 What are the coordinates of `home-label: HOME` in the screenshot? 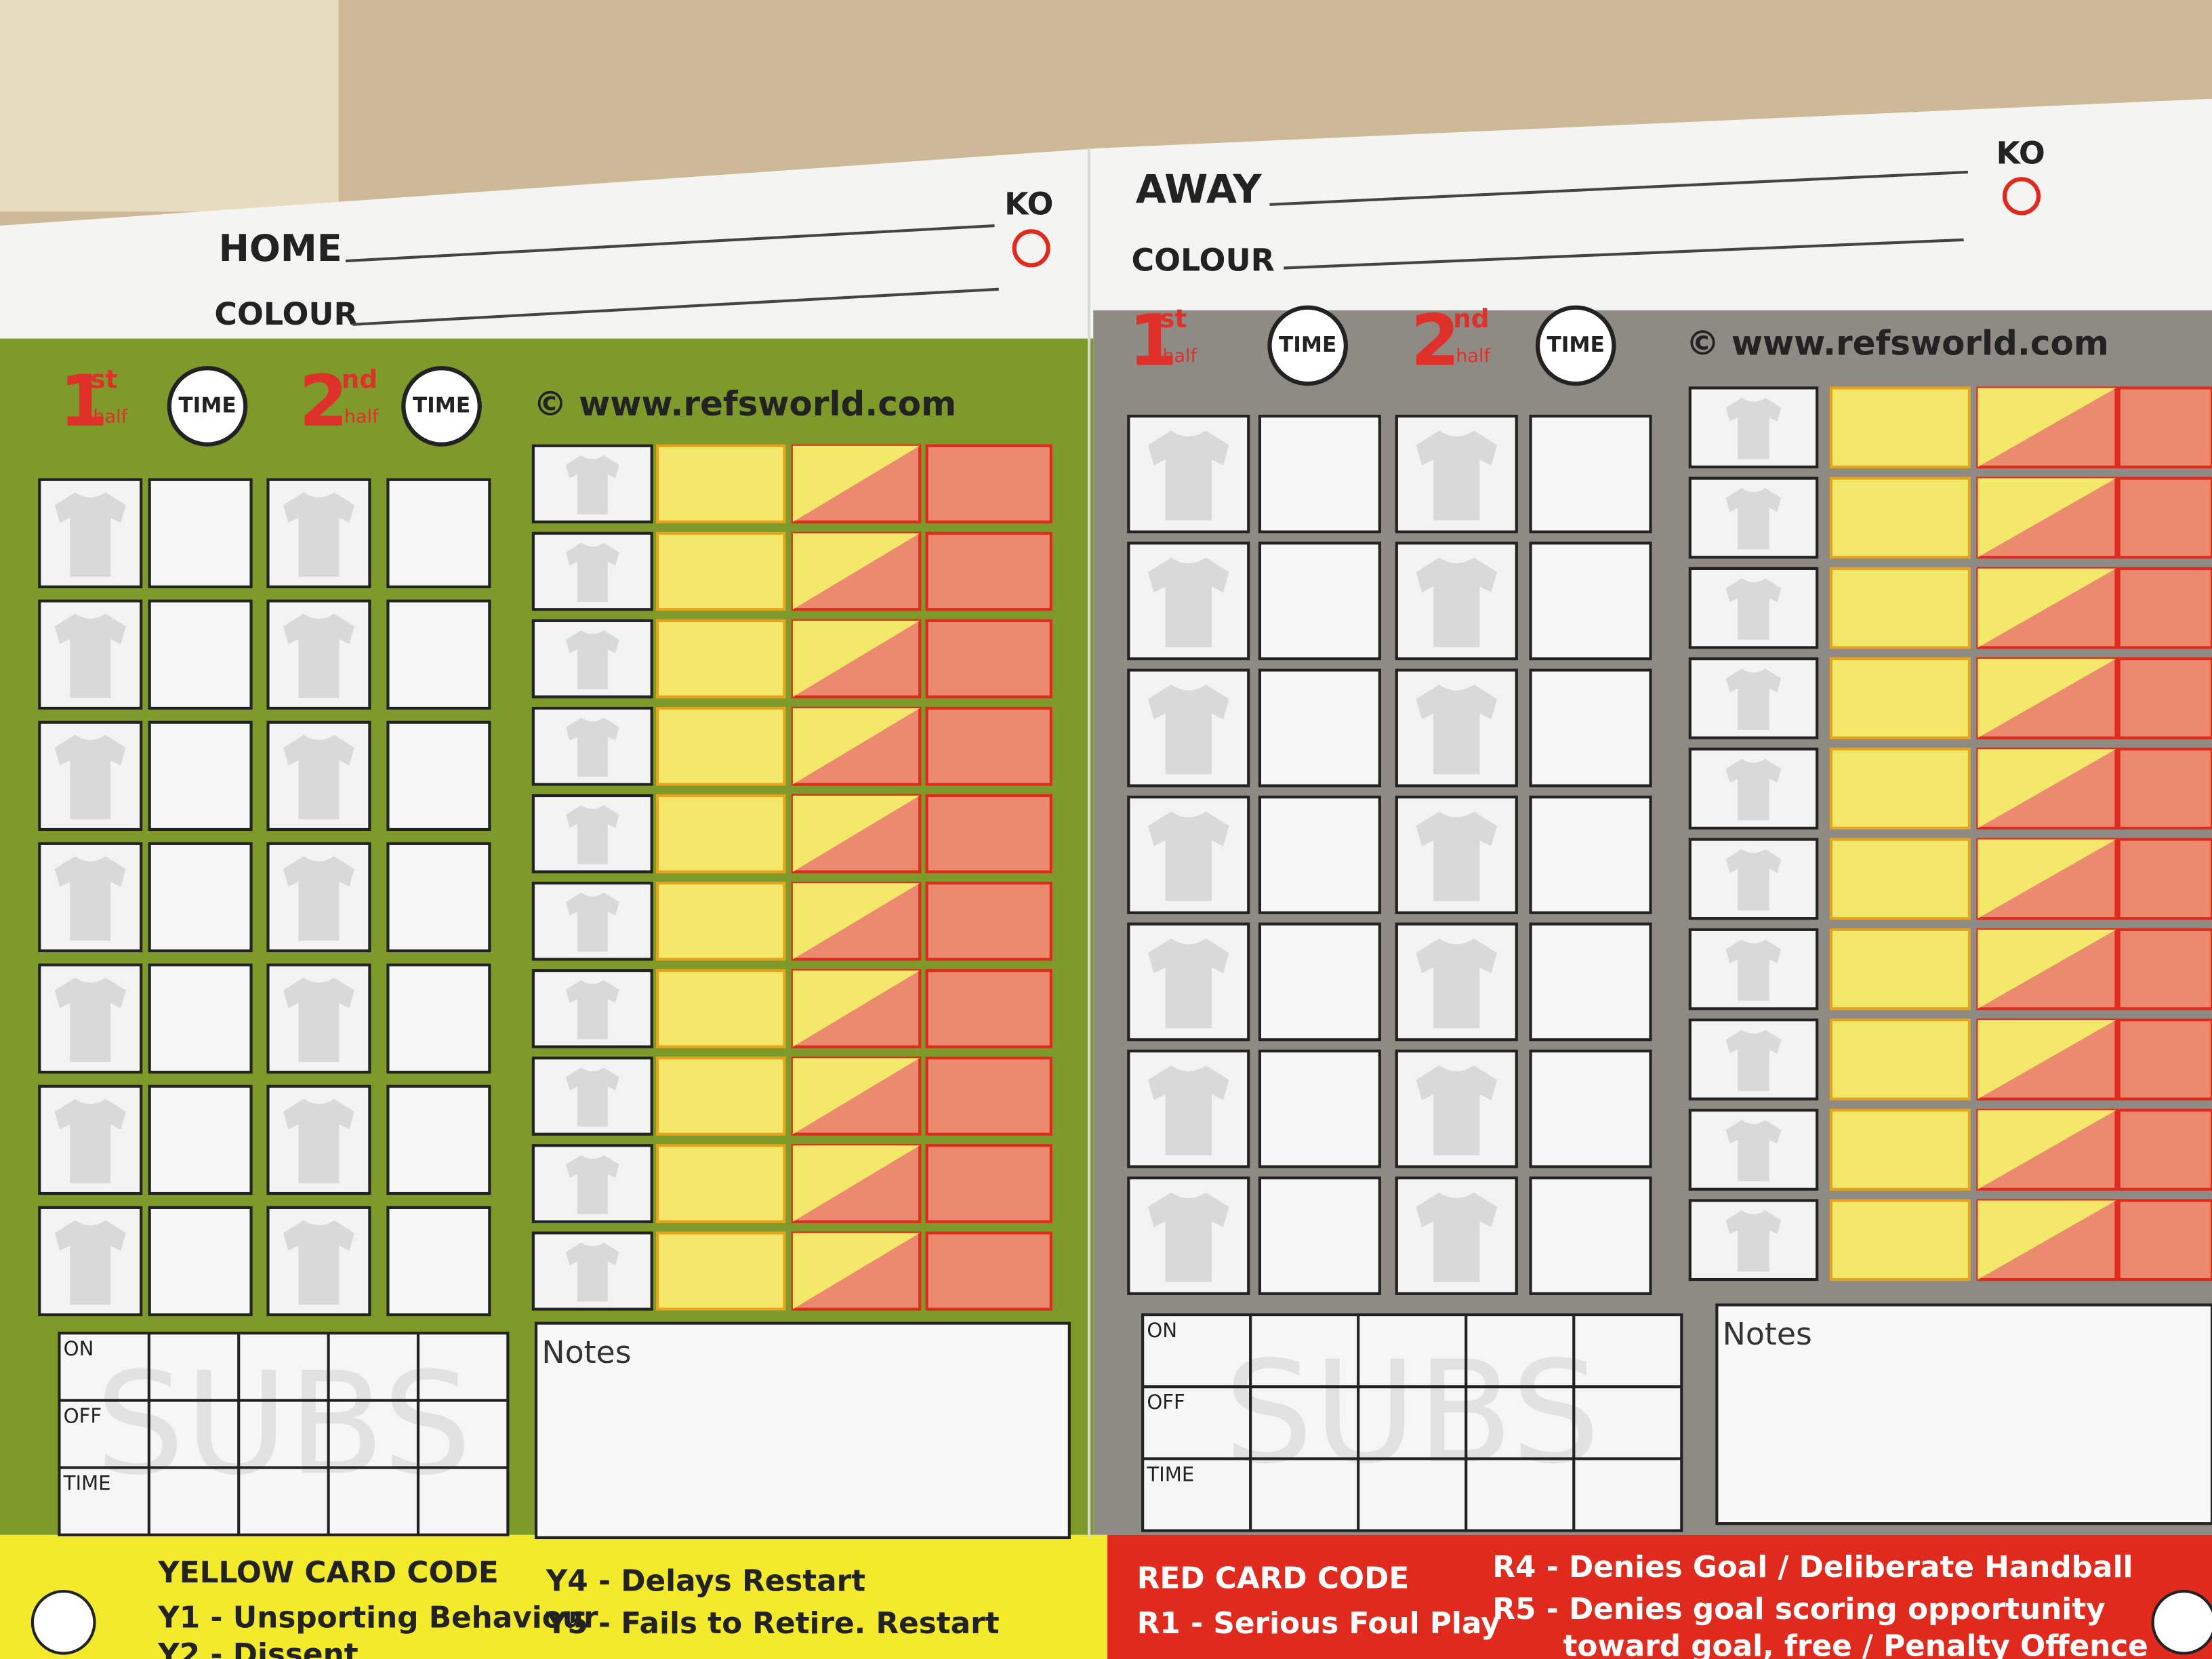 It's located at (280, 249).